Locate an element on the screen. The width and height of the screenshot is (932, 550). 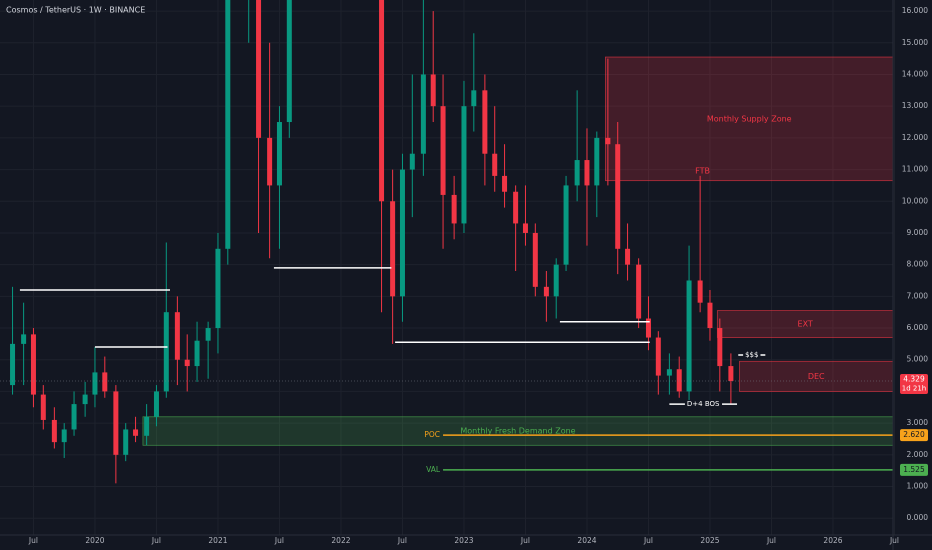
zone is located at coordinates (749, 119).